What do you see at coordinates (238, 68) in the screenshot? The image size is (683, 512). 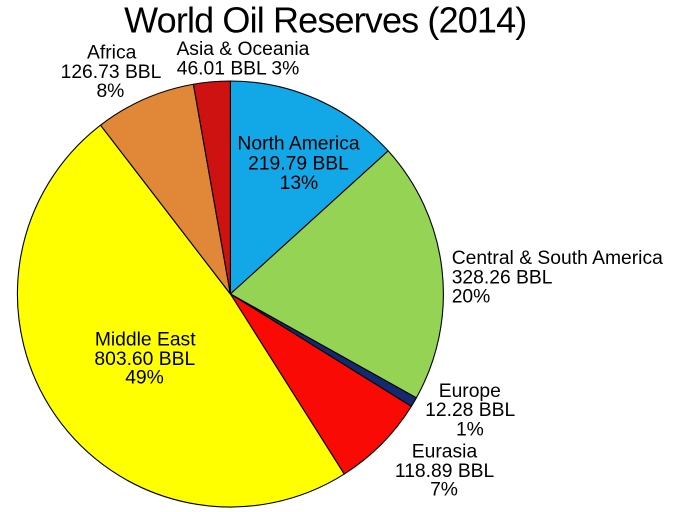 I see `svg-text: 46.01 BBL 3%` at bounding box center [238, 68].